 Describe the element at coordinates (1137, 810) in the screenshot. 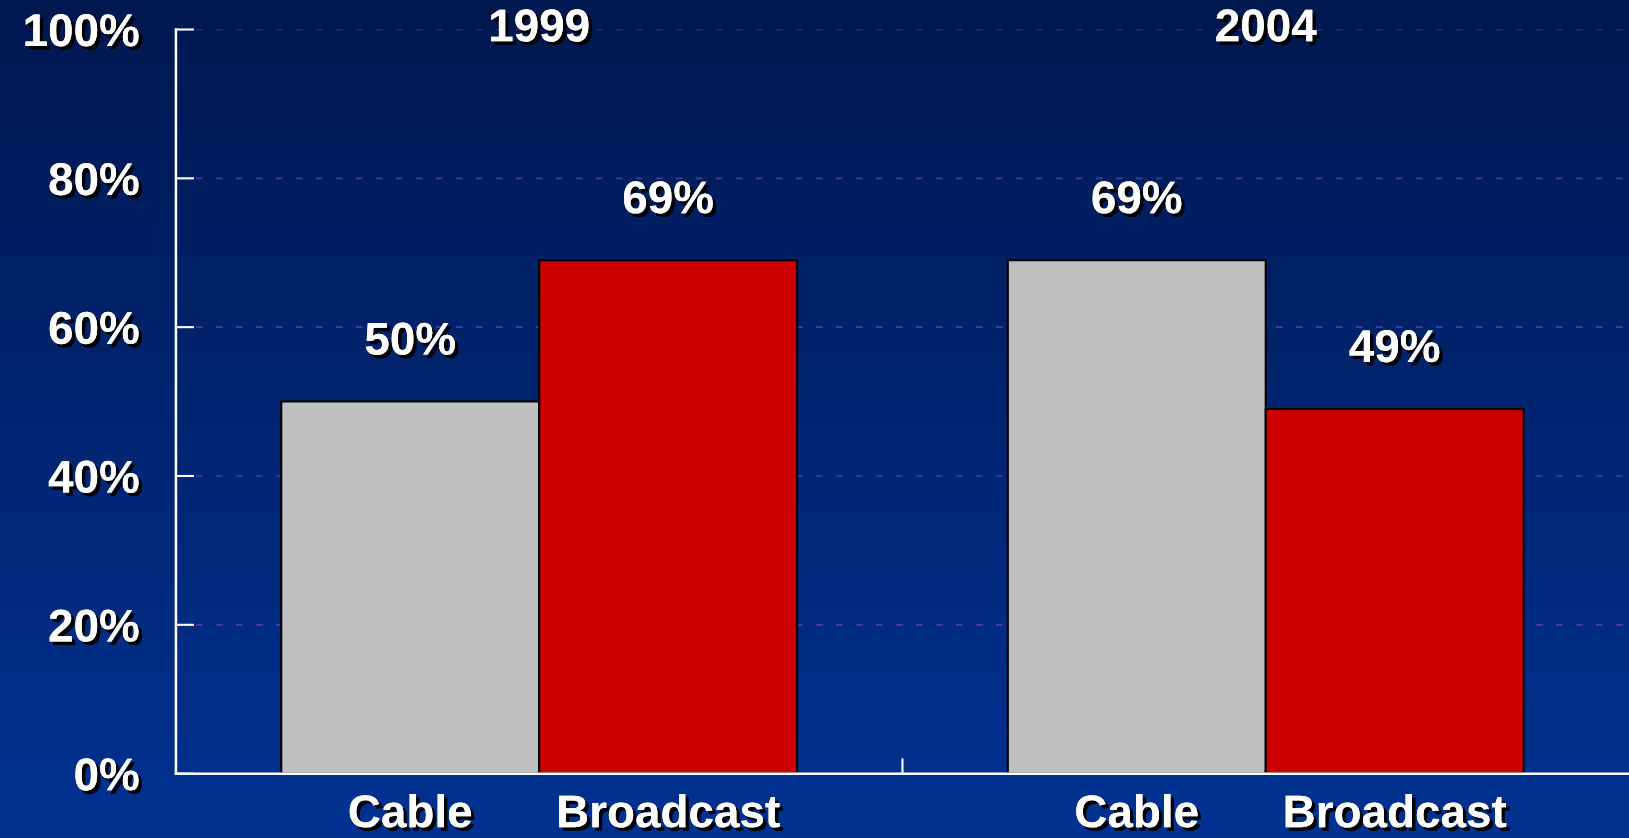

I see `text: Cable` at that location.